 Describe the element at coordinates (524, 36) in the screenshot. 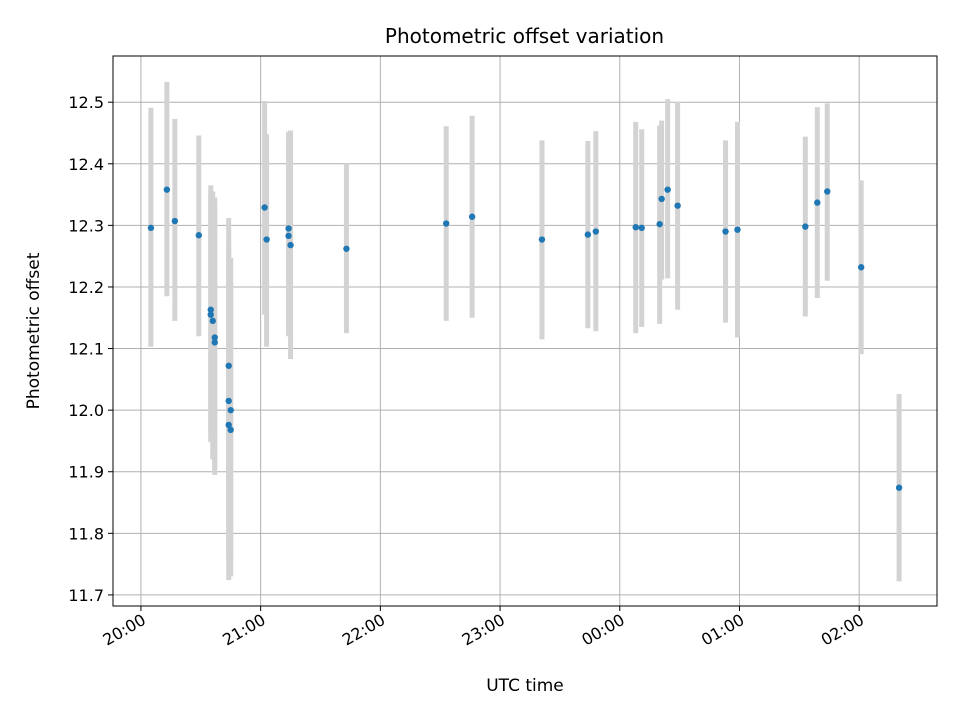

I see `chart-title: Photometric offset variation` at that location.